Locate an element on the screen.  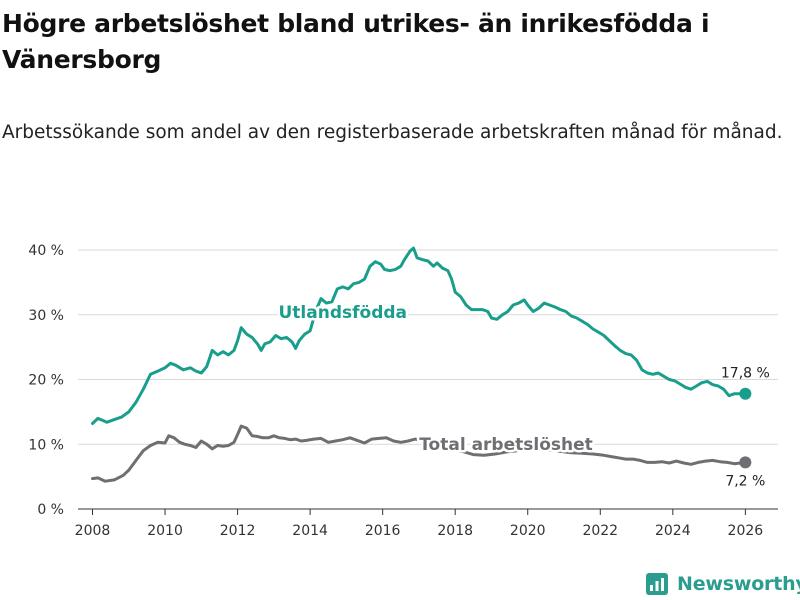
x-tick-label: 2014 is located at coordinates (310, 531).